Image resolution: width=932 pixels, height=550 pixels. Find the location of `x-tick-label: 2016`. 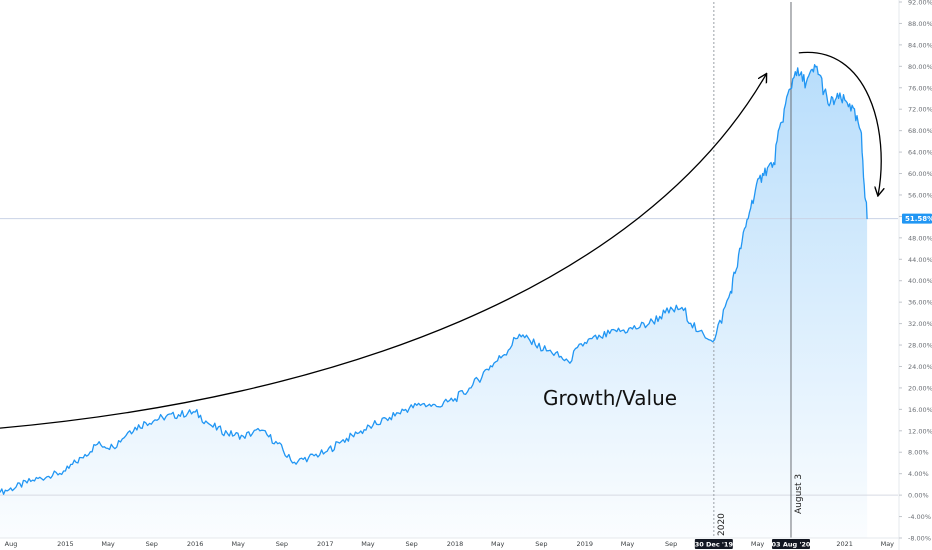

x-tick-label: 2016 is located at coordinates (195, 544).